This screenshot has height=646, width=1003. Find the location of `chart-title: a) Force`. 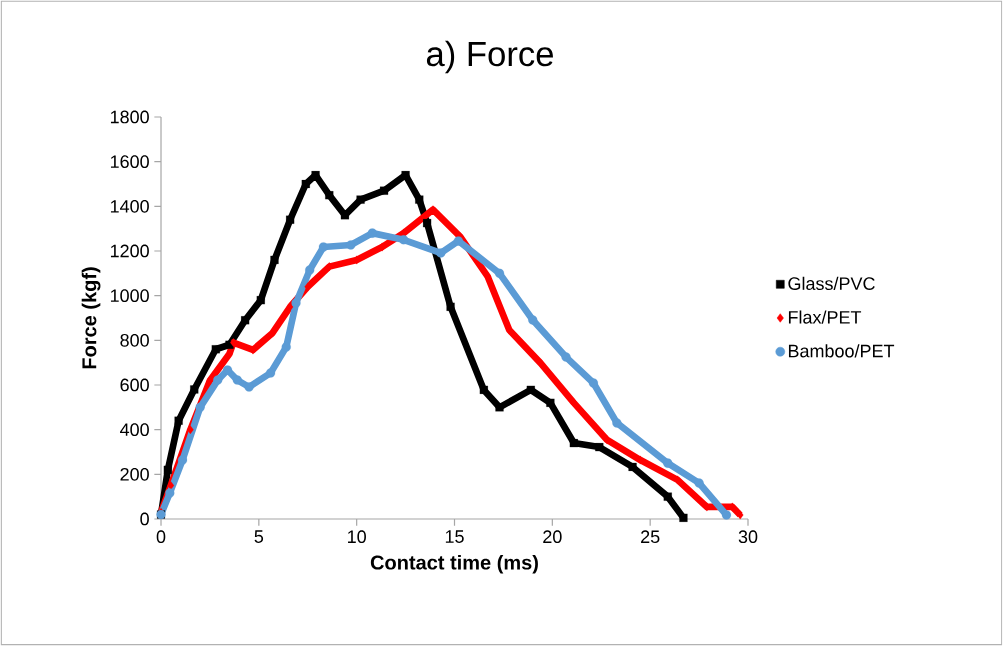

chart-title: a) Force is located at coordinates (489, 57).